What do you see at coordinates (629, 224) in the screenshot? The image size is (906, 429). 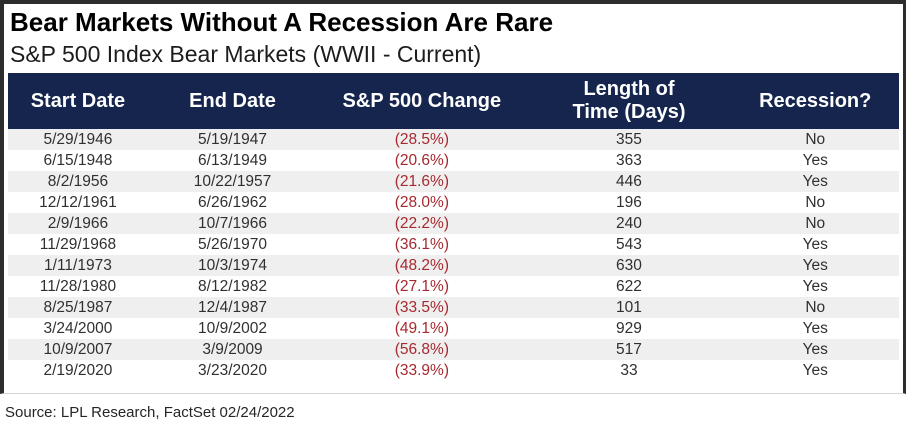 I see `cell-length-days: 240` at bounding box center [629, 224].